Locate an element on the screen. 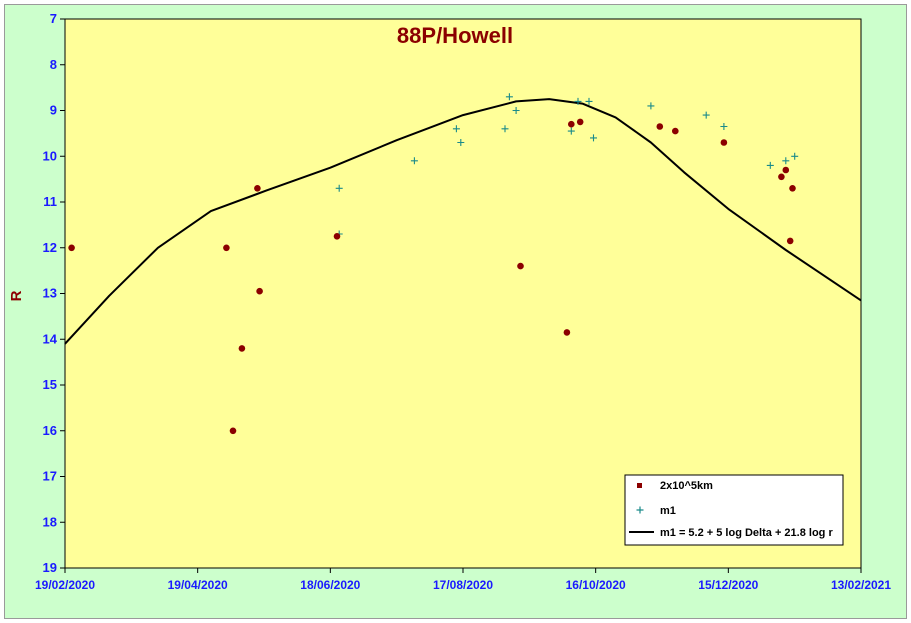  y-tick-label: 8 is located at coordinates (53, 64).